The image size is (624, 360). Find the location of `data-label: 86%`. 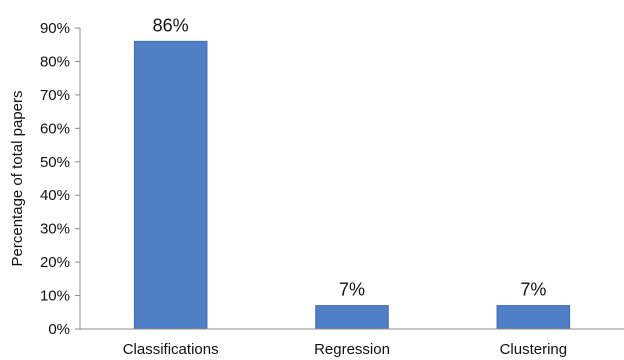

data-label: 86% is located at coordinates (171, 25).